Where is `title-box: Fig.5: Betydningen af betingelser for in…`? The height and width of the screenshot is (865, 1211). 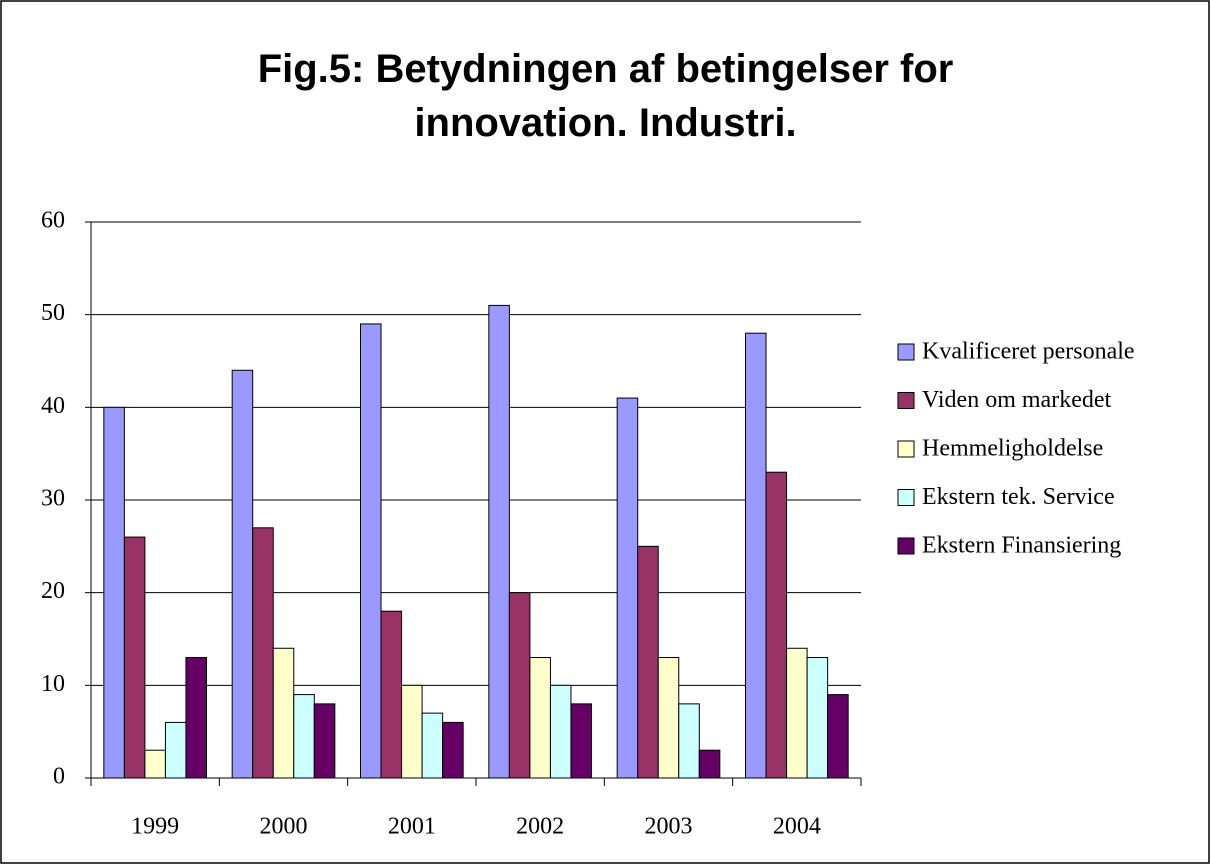
title-box: Fig.5: Betydningen af betingelser for in… is located at coordinates (605, 96).